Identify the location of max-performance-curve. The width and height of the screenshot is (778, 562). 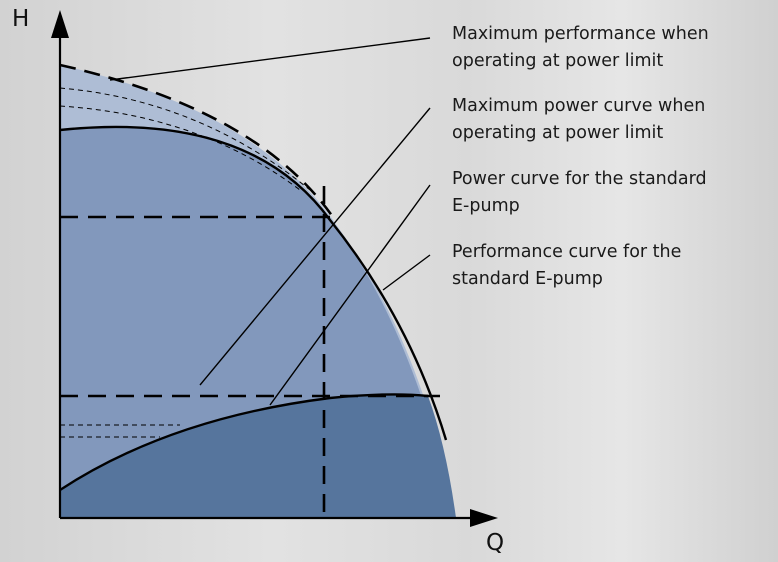
(198, 142).